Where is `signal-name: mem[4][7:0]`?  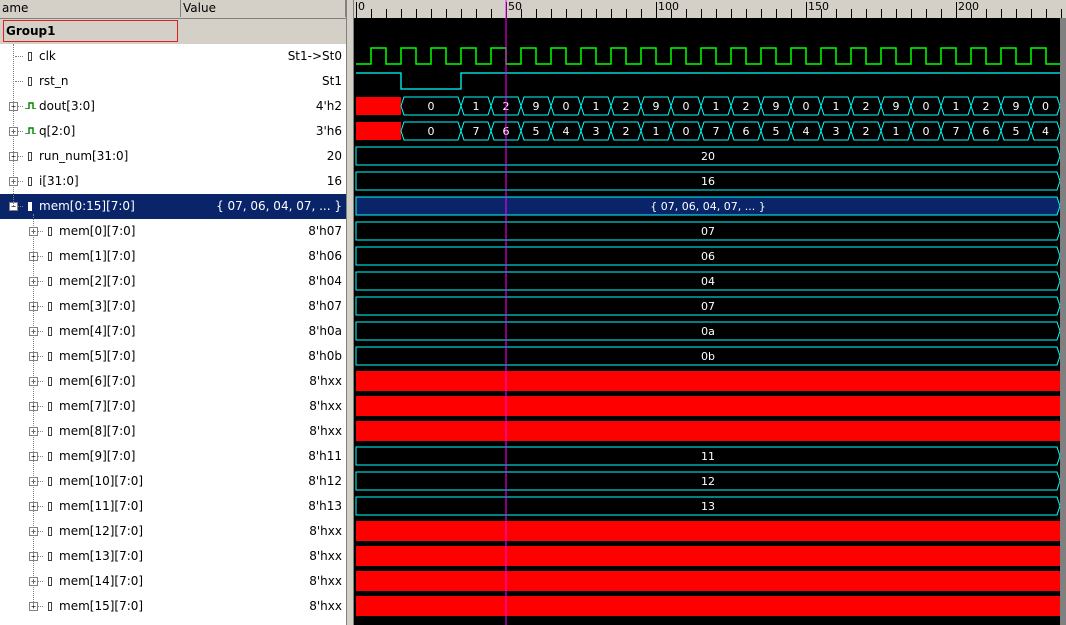 signal-name: mem[4][7:0] is located at coordinates (97, 331).